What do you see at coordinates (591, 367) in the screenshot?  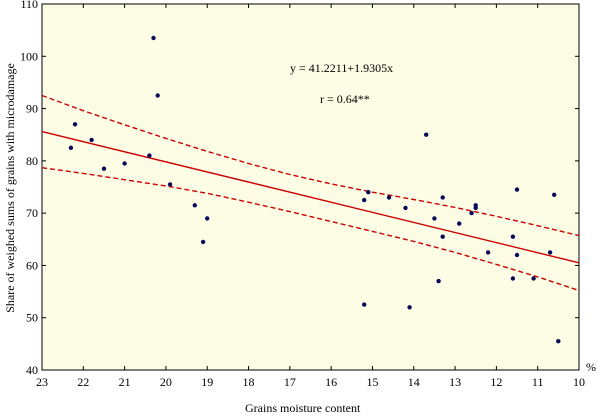 I see `x-axis-unit: %` at bounding box center [591, 367].